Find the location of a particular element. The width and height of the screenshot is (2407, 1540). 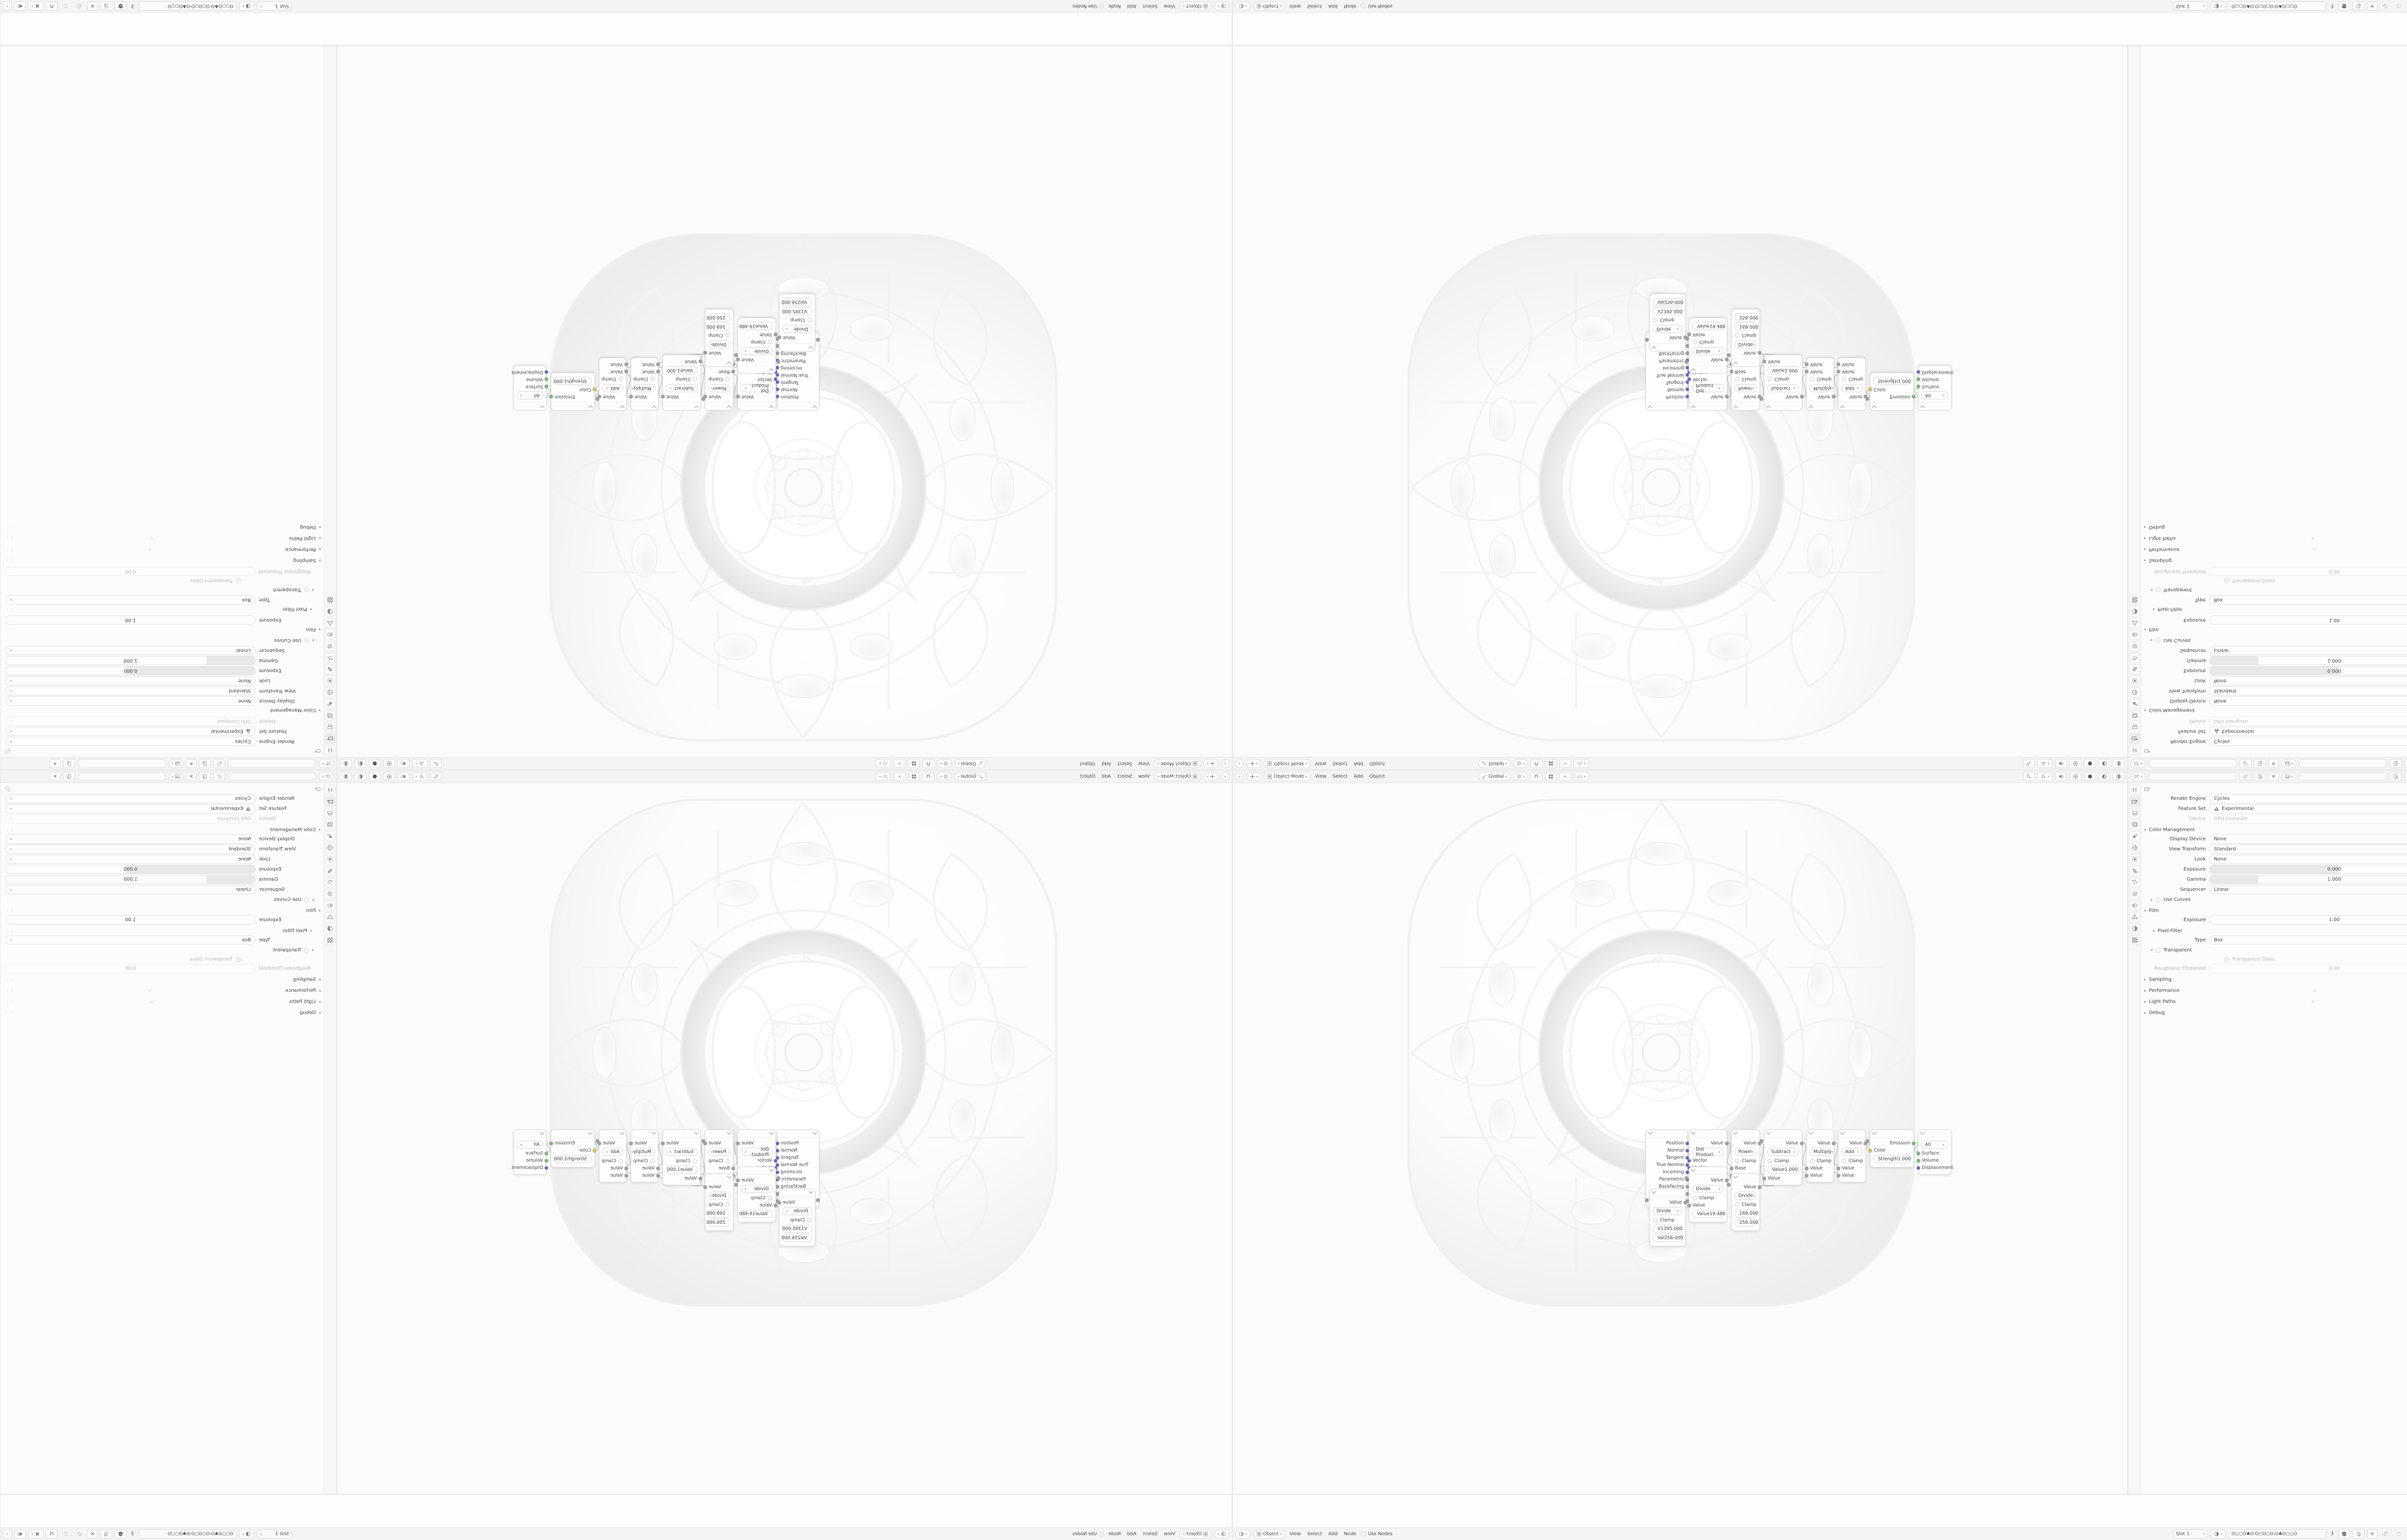

properties-editor-type: ▾ is located at coordinates (326, 763).